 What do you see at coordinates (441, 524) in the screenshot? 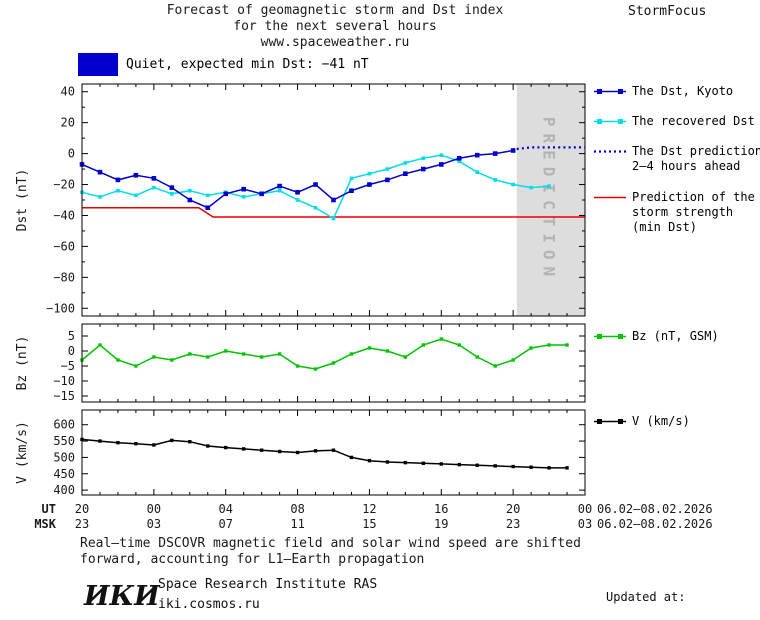
I see `svg-text: 19` at bounding box center [441, 524].